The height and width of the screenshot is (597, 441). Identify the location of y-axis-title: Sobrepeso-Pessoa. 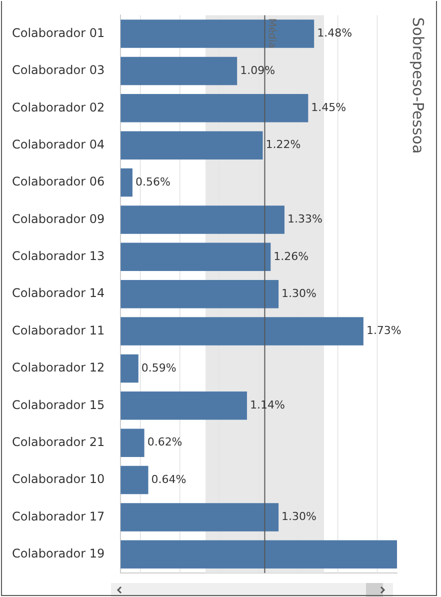
(418, 85).